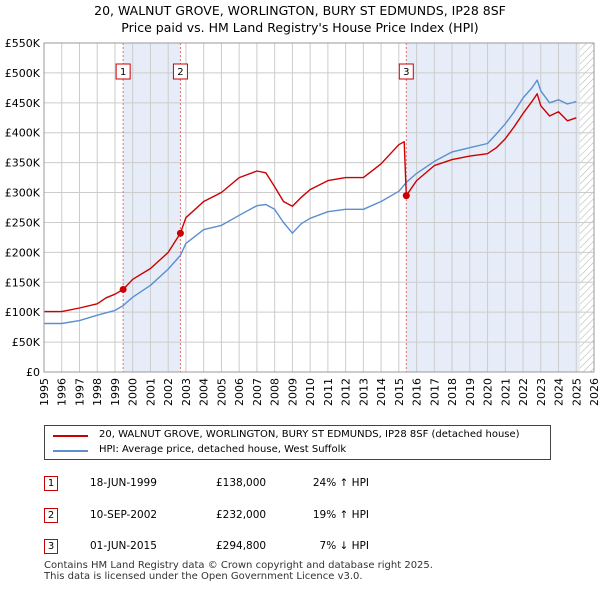 This screenshot has height=590, width=600. What do you see at coordinates (541, 392) in the screenshot?
I see `x-tick-label: 2023` at bounding box center [541, 392].